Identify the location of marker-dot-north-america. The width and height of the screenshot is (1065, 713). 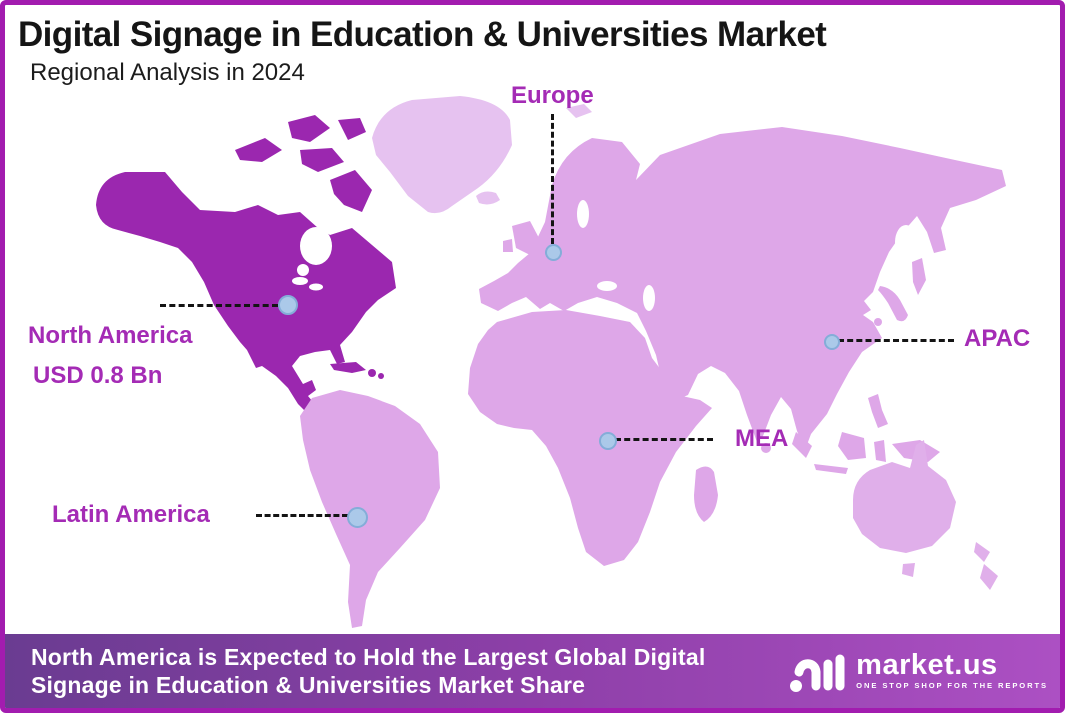
(288, 305).